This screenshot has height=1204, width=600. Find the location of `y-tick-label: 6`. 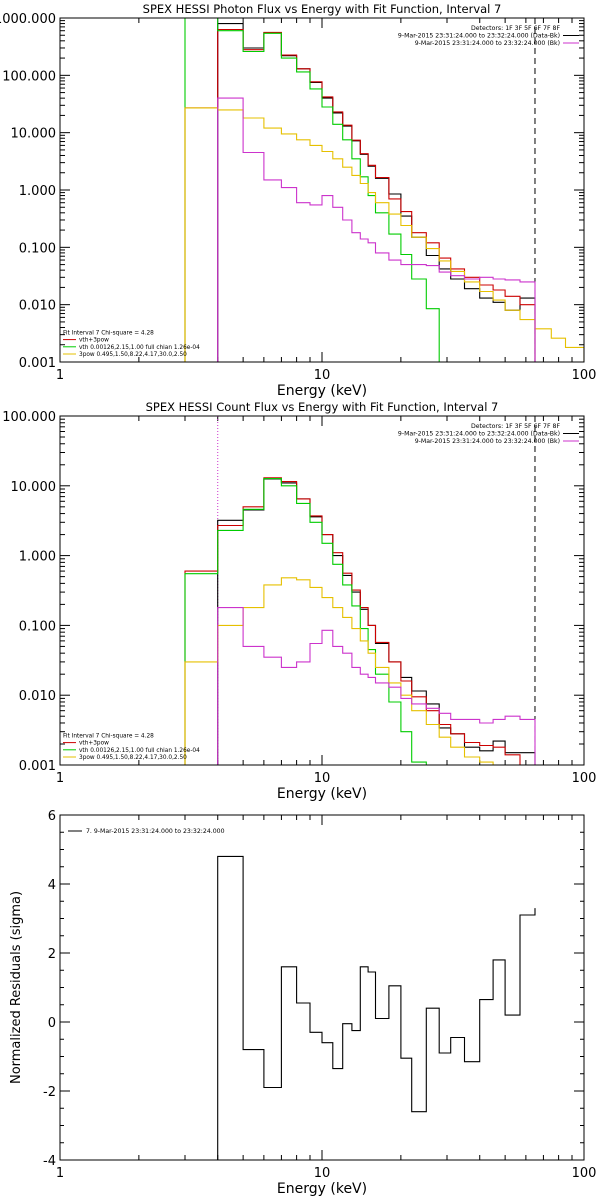

y-tick-label: 6 is located at coordinates (52, 816).